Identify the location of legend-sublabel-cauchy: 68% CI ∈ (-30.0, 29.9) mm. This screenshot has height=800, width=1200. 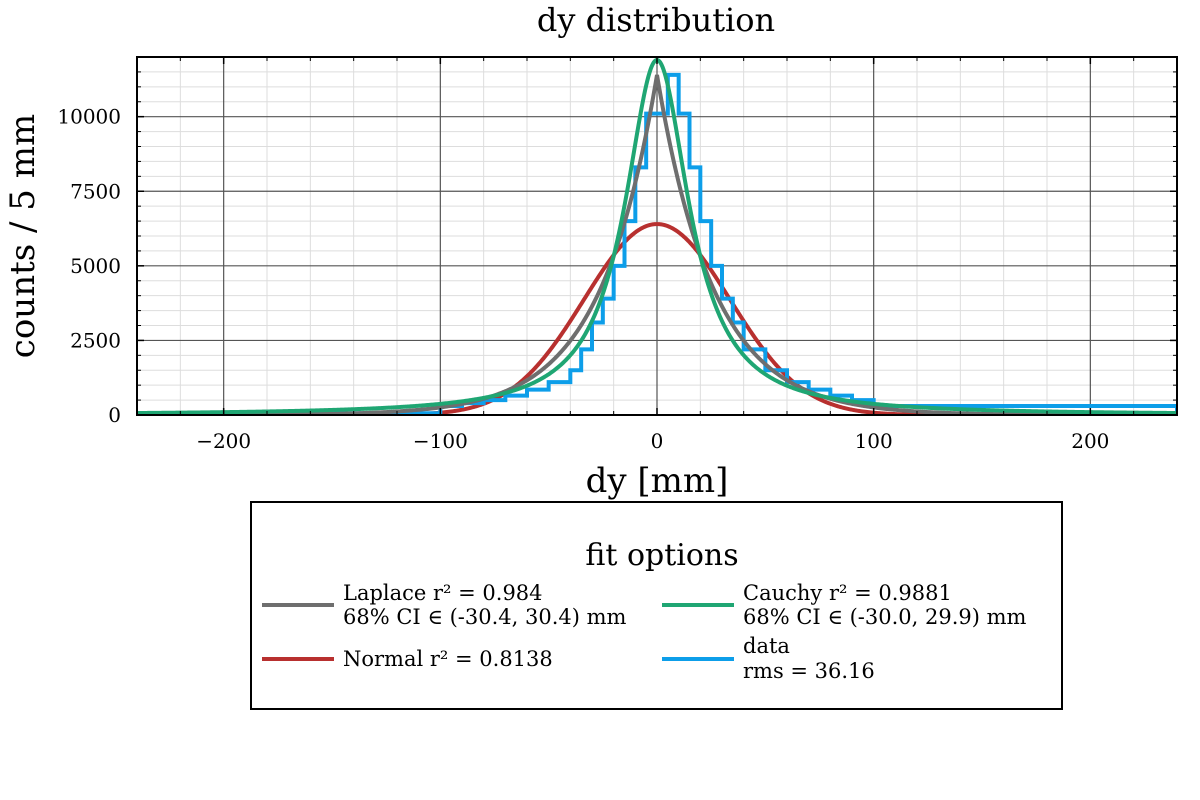
(885, 617).